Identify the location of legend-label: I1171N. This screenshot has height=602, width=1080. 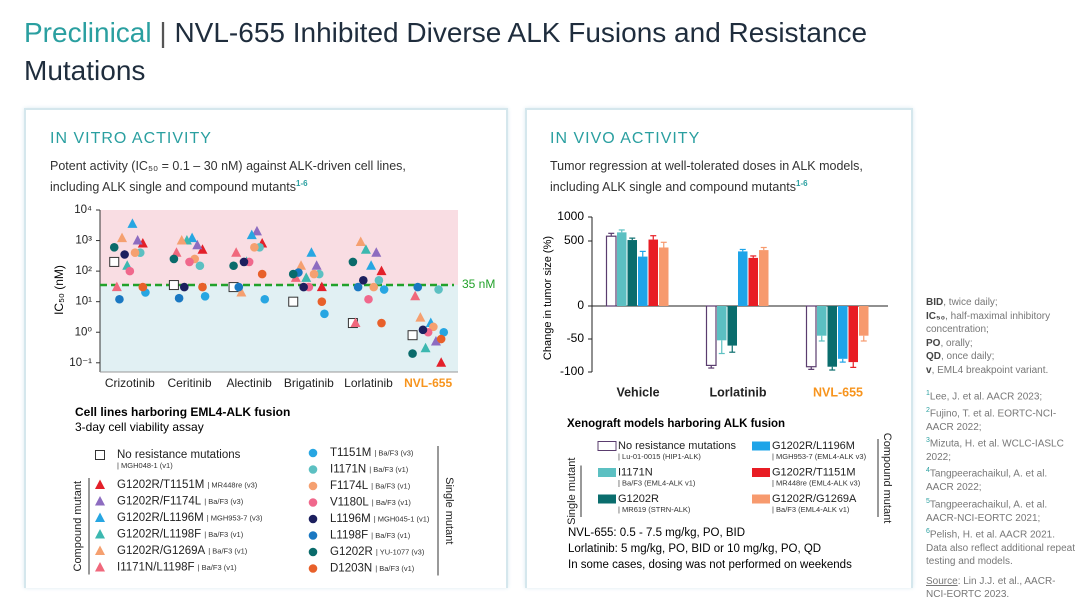
(348, 470).